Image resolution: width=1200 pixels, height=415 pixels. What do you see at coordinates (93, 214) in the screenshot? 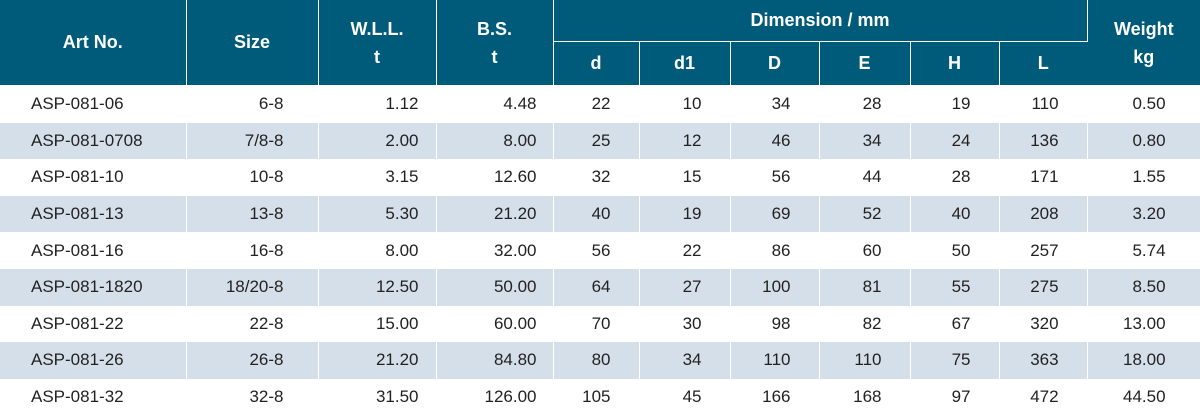
I see `cell-art-no: ASP-081-13` at bounding box center [93, 214].